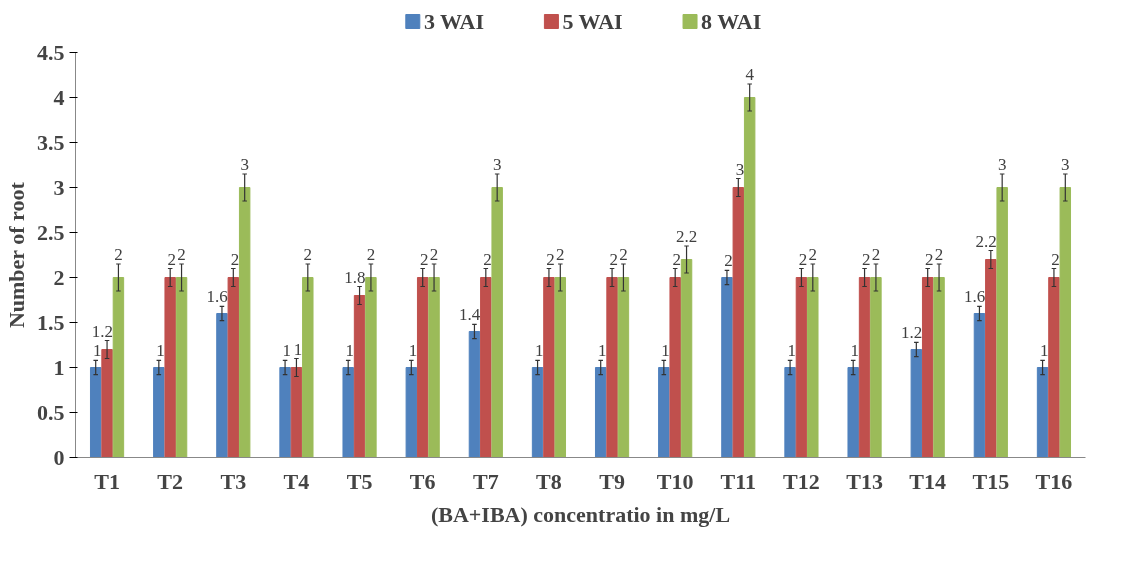  What do you see at coordinates (51, 232) in the screenshot?
I see `y-tick-label: 2.5` at bounding box center [51, 232].